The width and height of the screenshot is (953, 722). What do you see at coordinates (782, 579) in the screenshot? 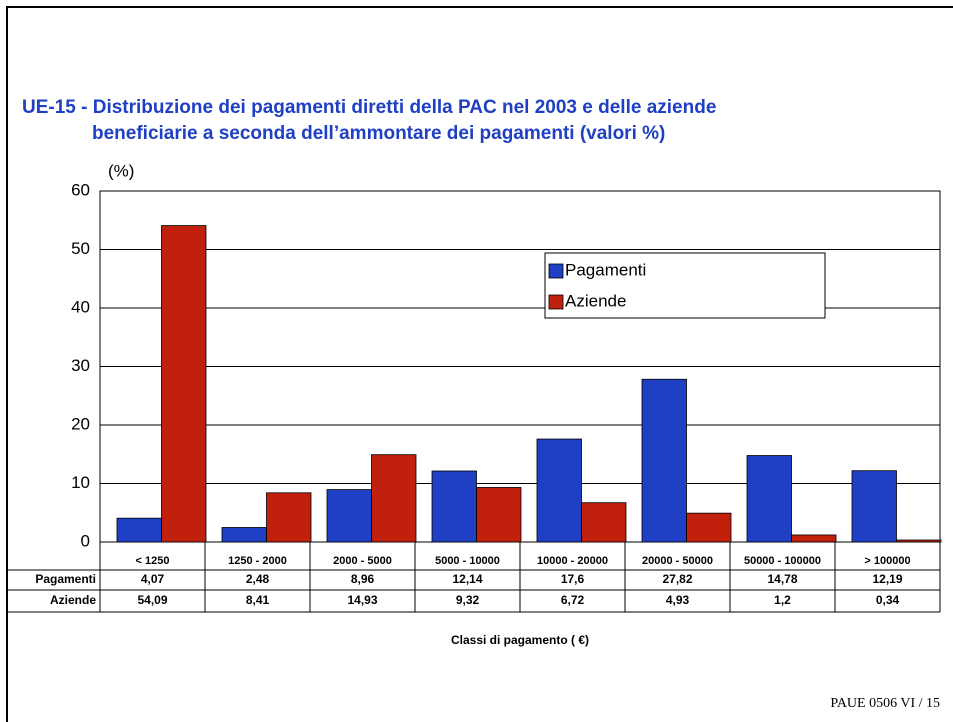
I see `table-cell: 14,78` at bounding box center [782, 579].